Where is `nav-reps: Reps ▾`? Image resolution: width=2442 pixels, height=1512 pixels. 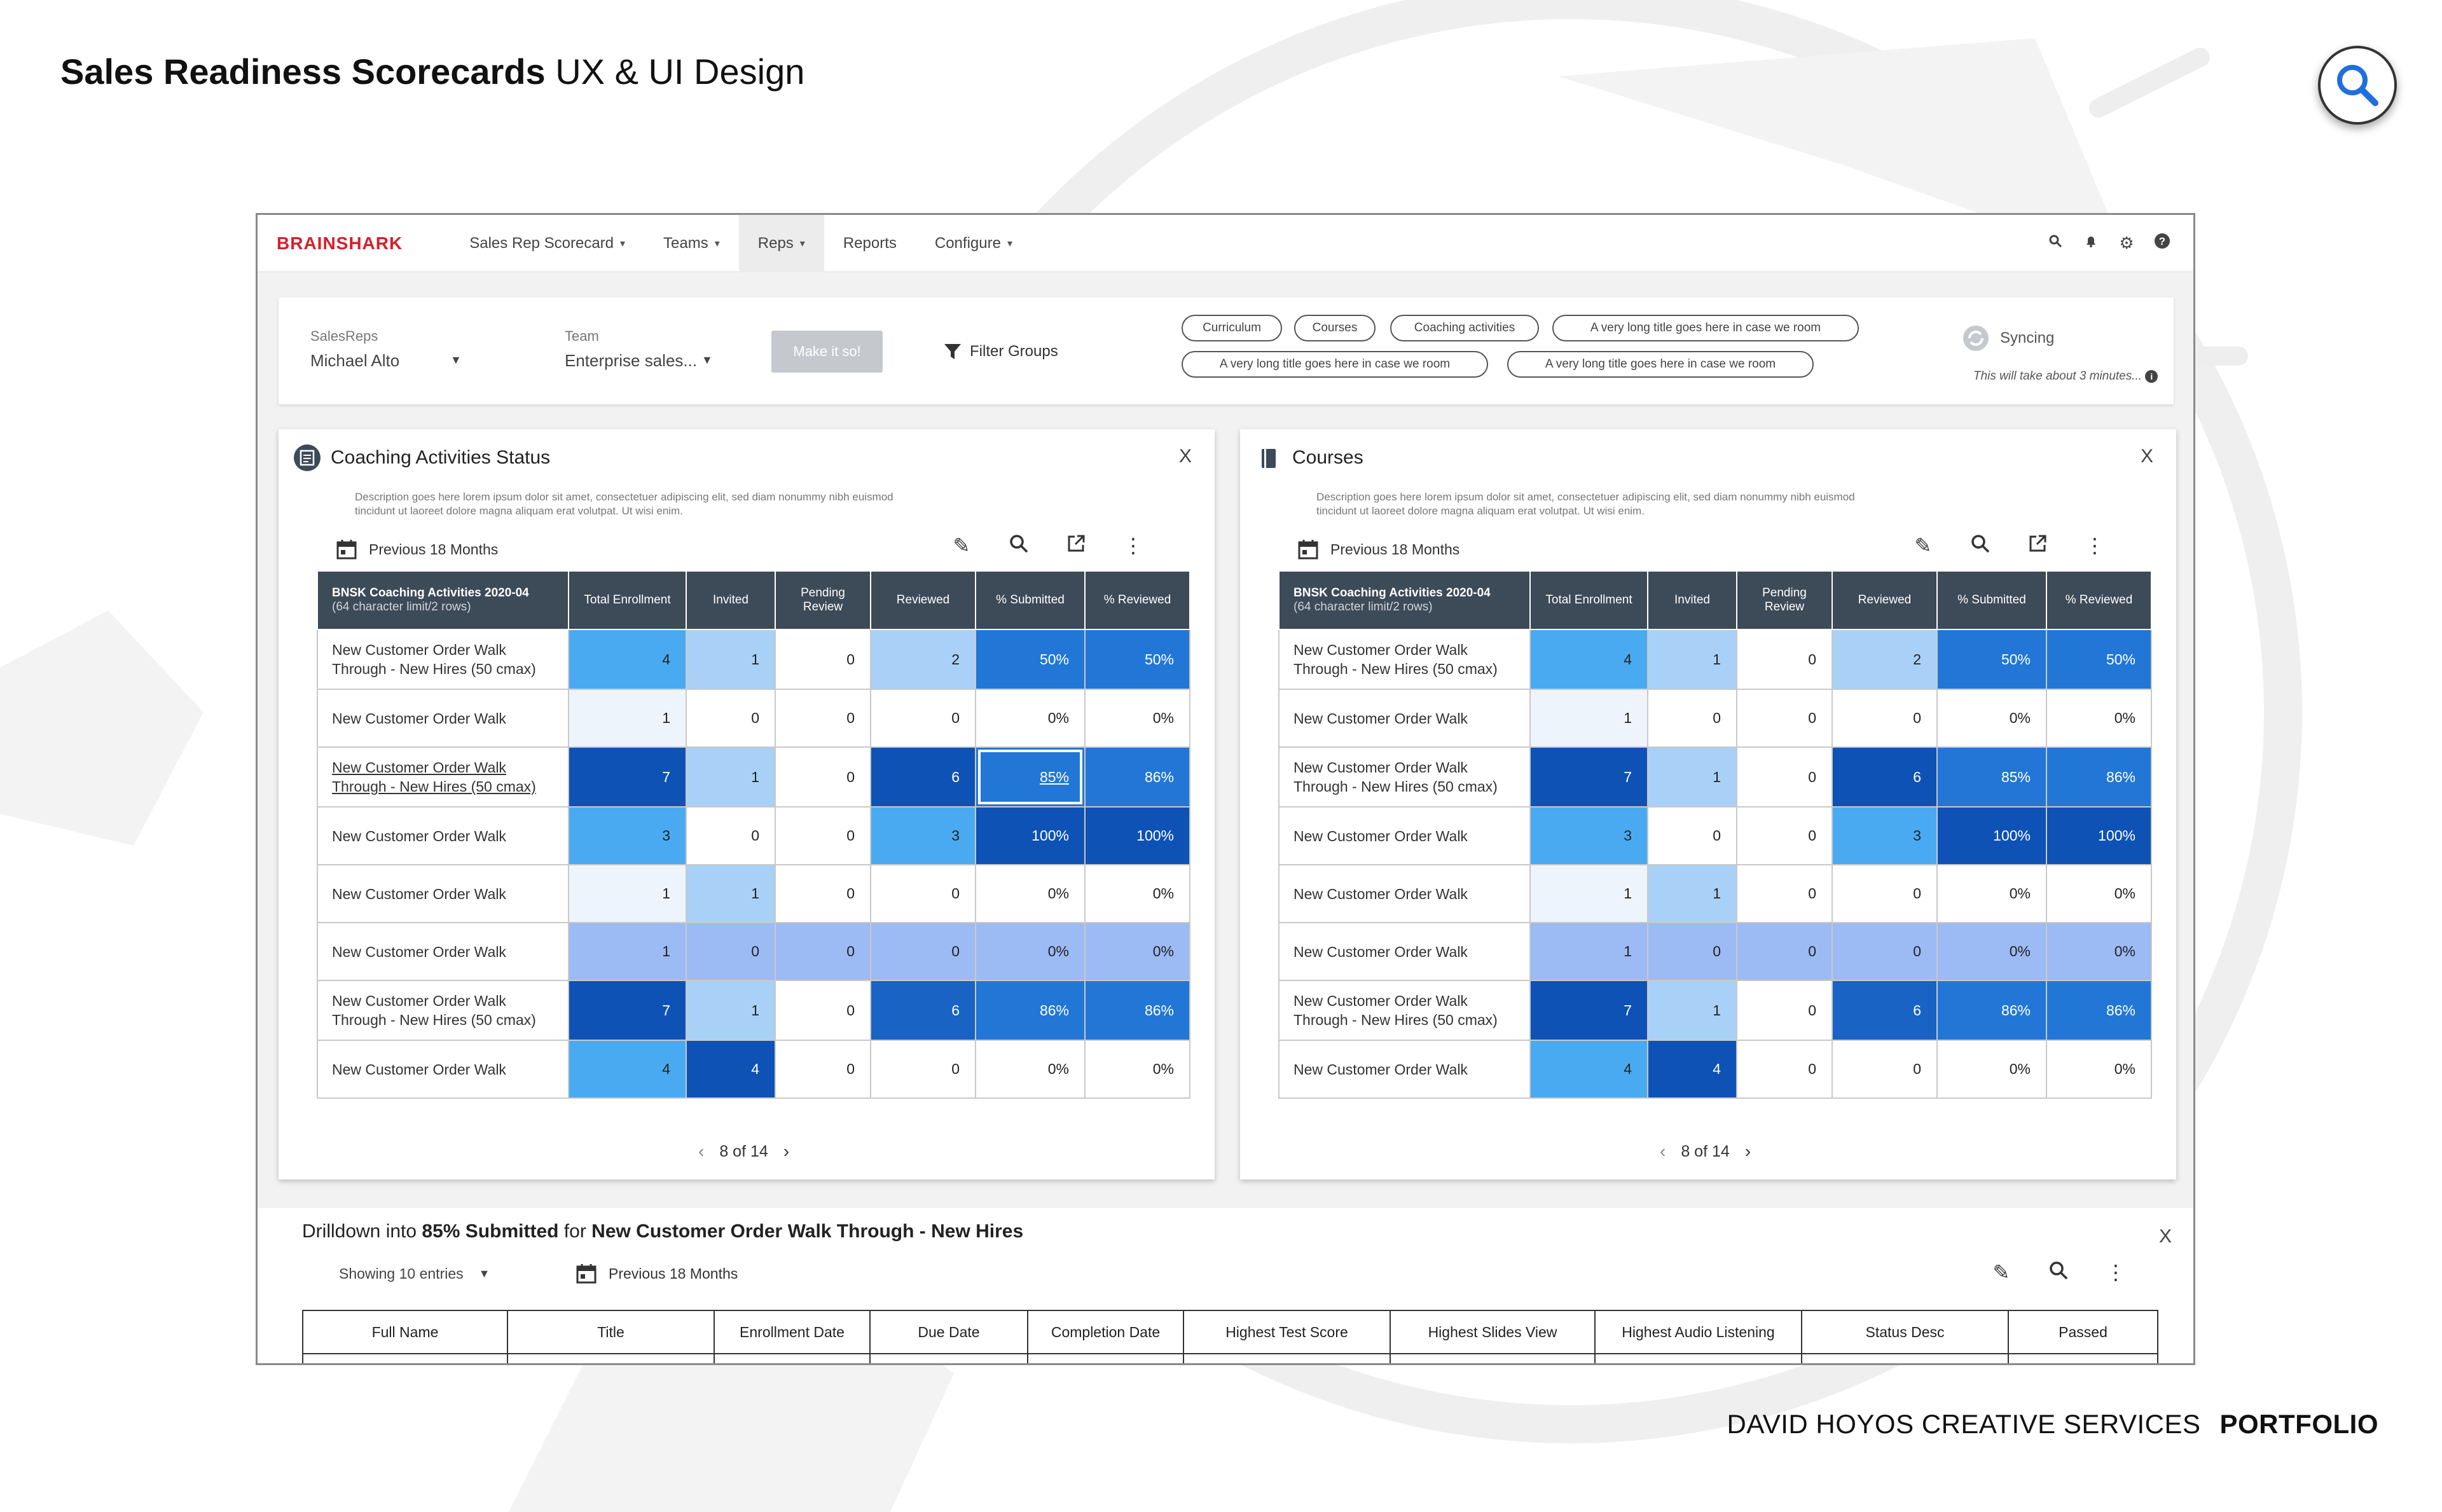 nav-reps: Reps ▾ is located at coordinates (781, 243).